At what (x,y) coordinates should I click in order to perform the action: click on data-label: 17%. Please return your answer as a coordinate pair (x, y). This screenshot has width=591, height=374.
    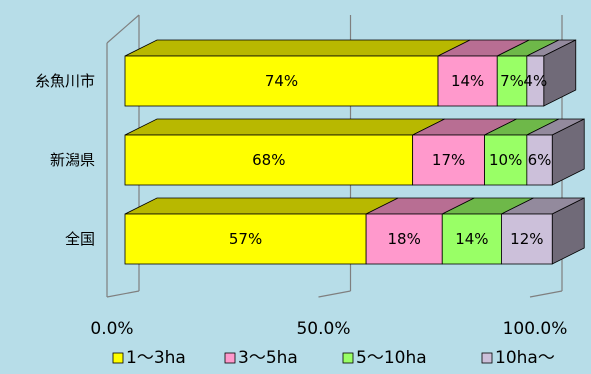
    Looking at the image, I should click on (448, 160).